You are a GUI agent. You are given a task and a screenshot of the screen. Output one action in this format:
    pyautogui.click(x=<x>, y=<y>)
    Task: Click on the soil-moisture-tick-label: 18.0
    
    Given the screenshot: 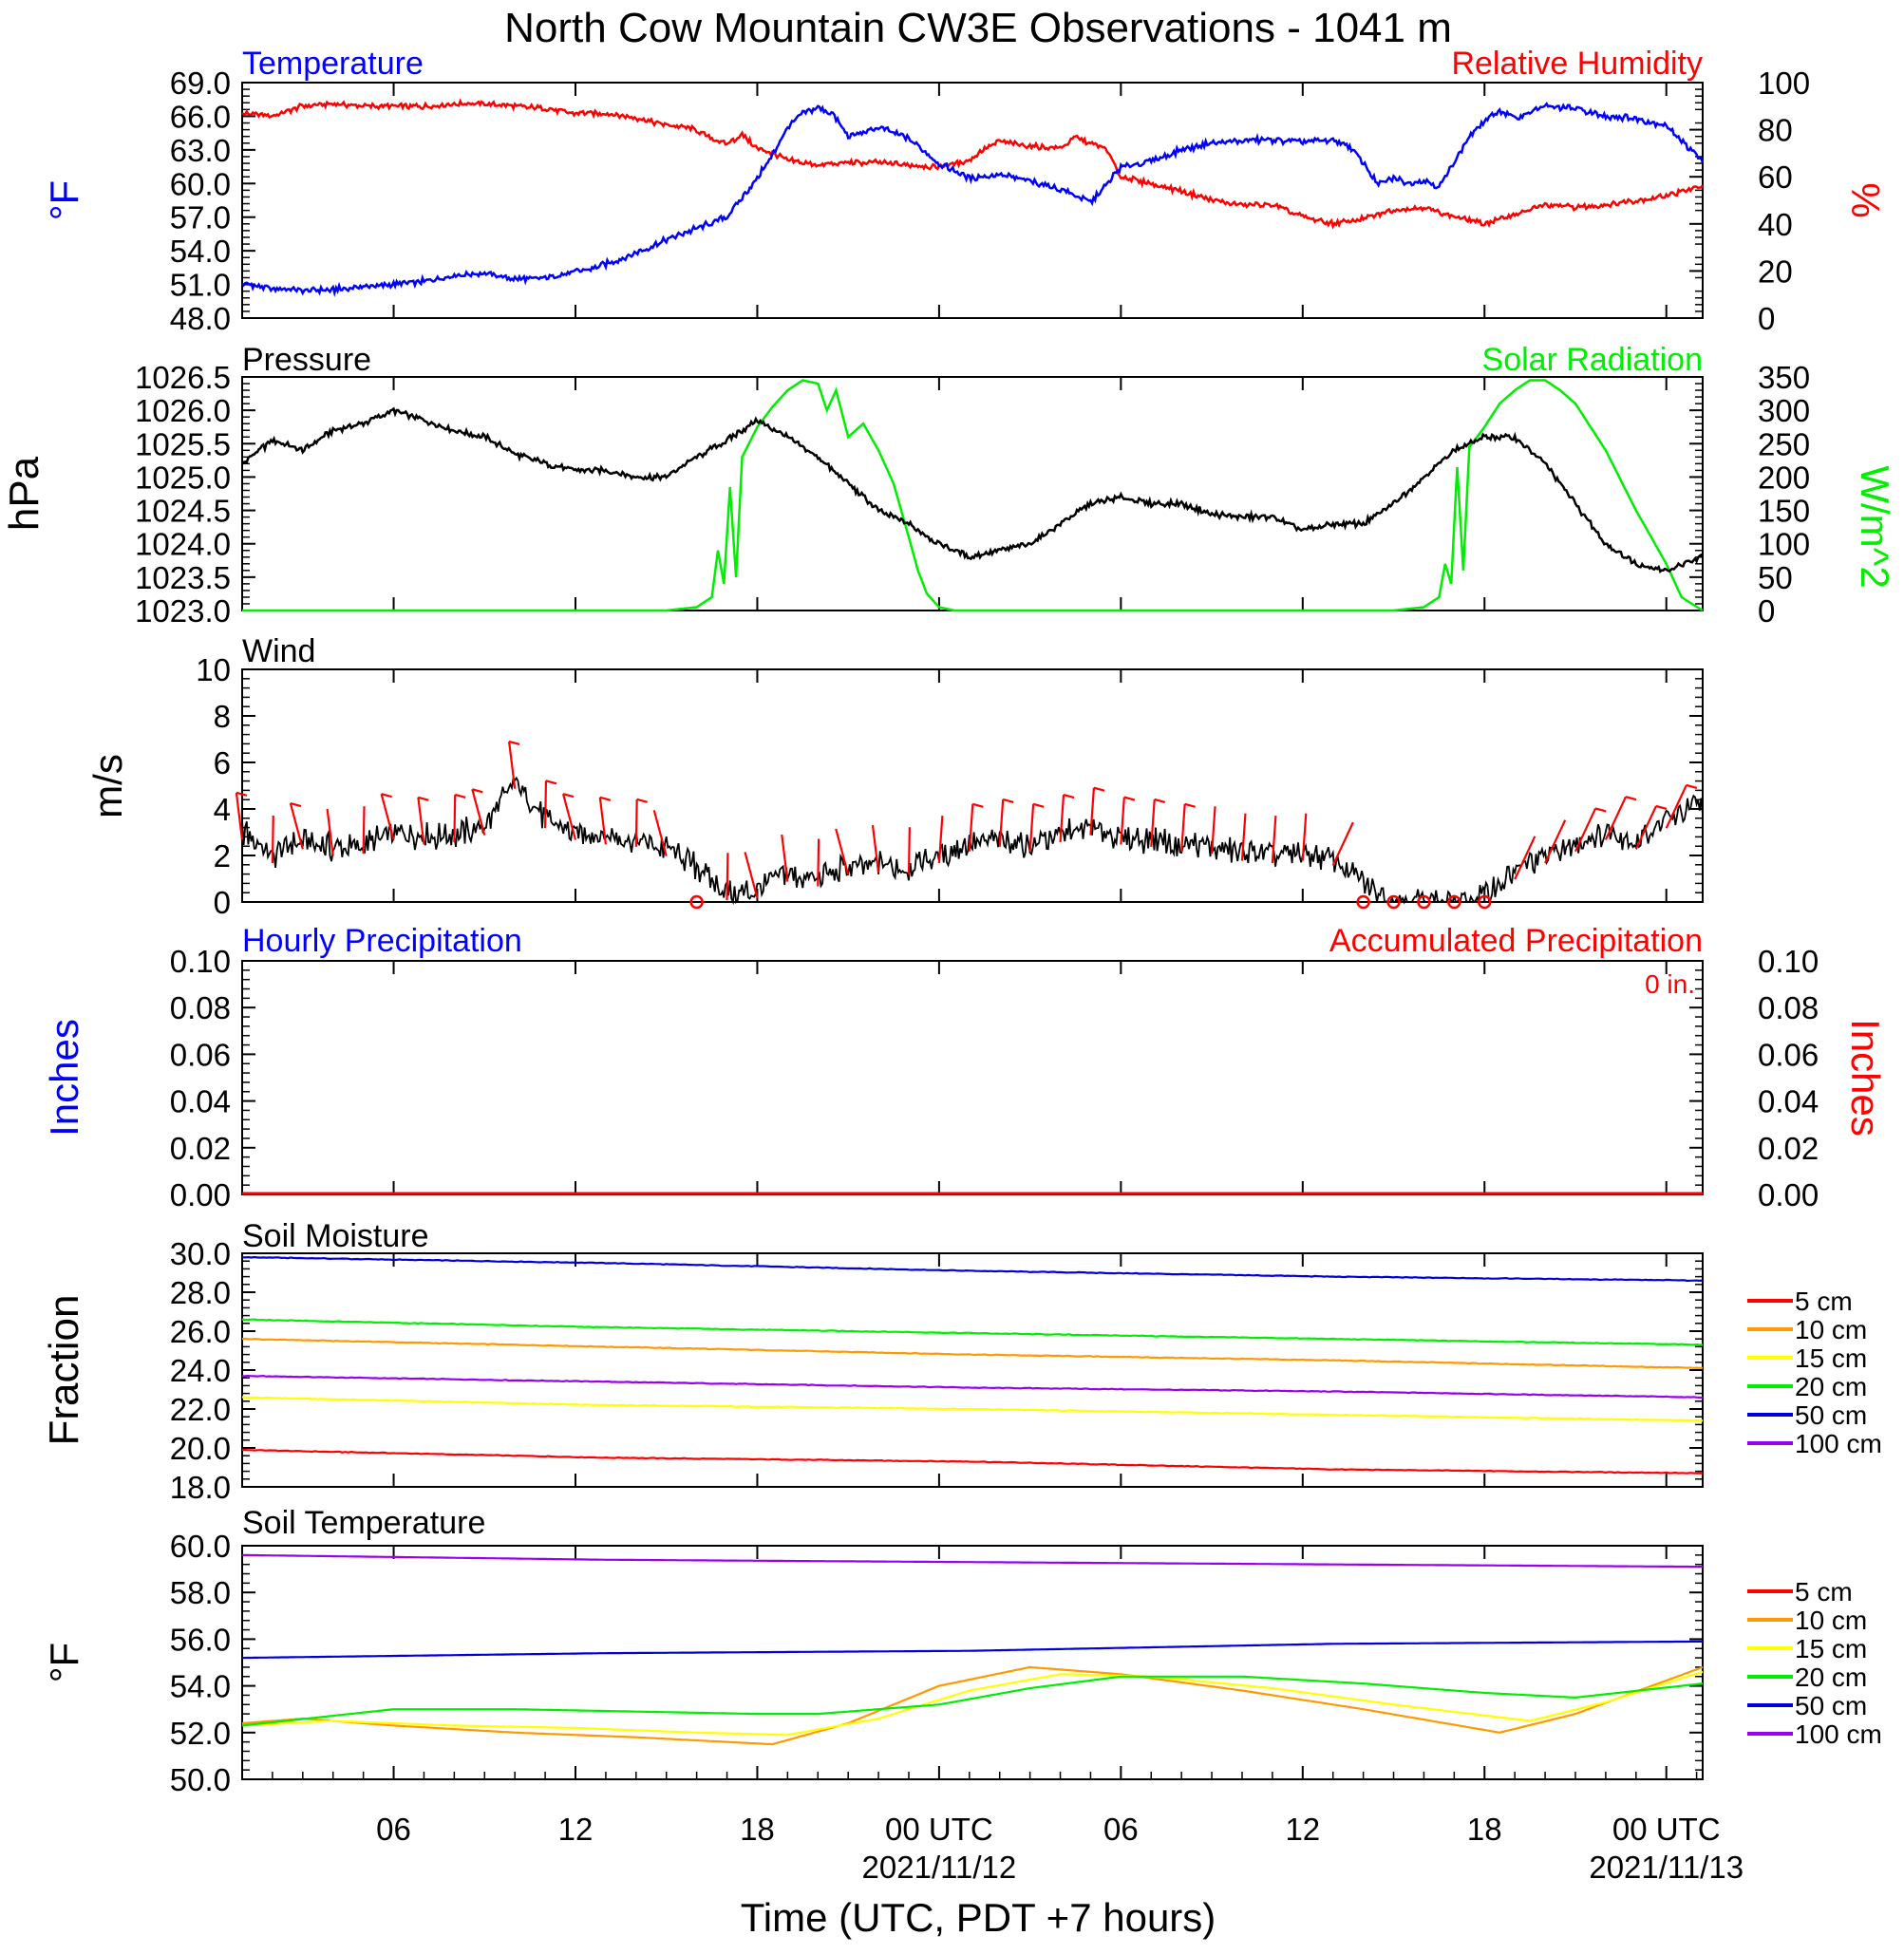 What is the action you would take?
    pyautogui.click(x=201, y=1487)
    